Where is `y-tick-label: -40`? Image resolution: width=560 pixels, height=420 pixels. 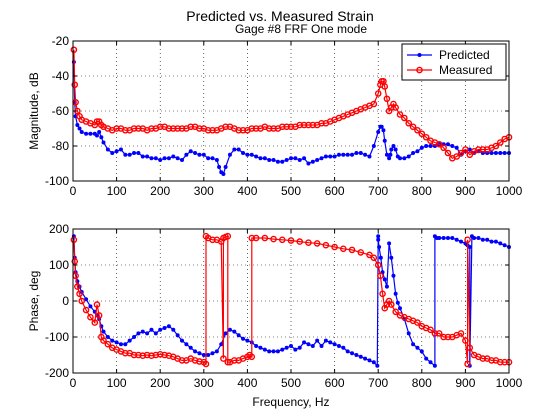 y-tick-label: -40 is located at coordinates (61, 76).